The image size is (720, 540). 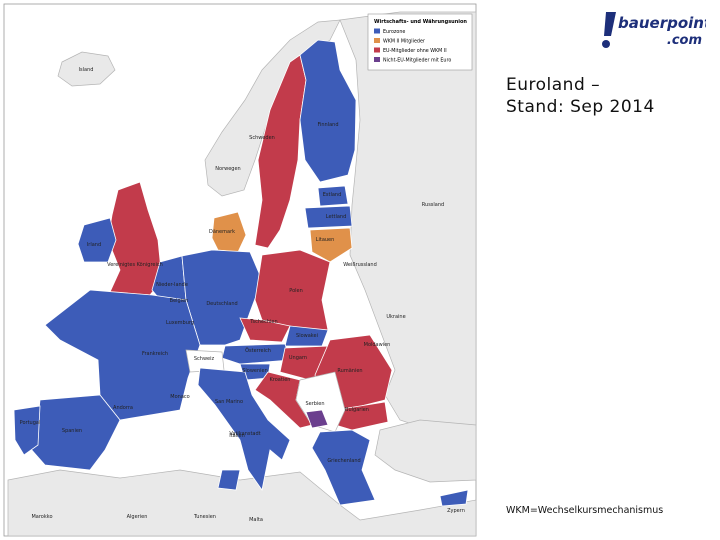 What do you see at coordinates (360, 265) in the screenshot?
I see `country-label: Weißrussland` at bounding box center [360, 265].